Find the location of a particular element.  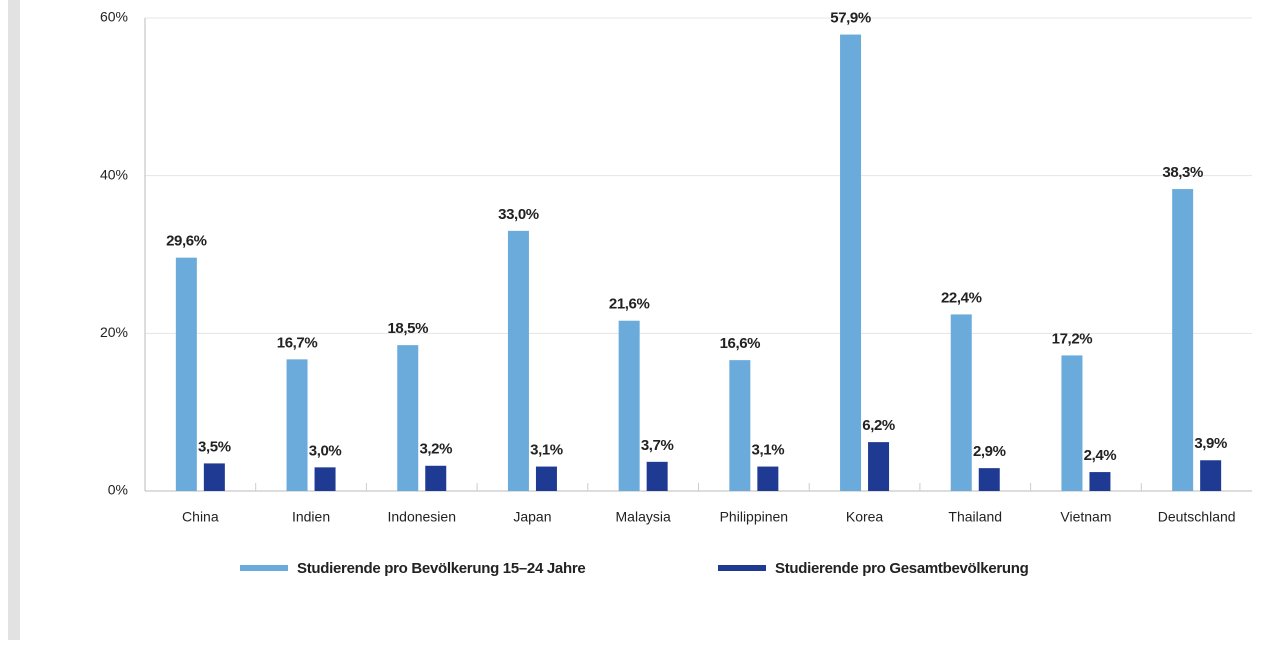

x-tick-label: Indien is located at coordinates (311, 517).